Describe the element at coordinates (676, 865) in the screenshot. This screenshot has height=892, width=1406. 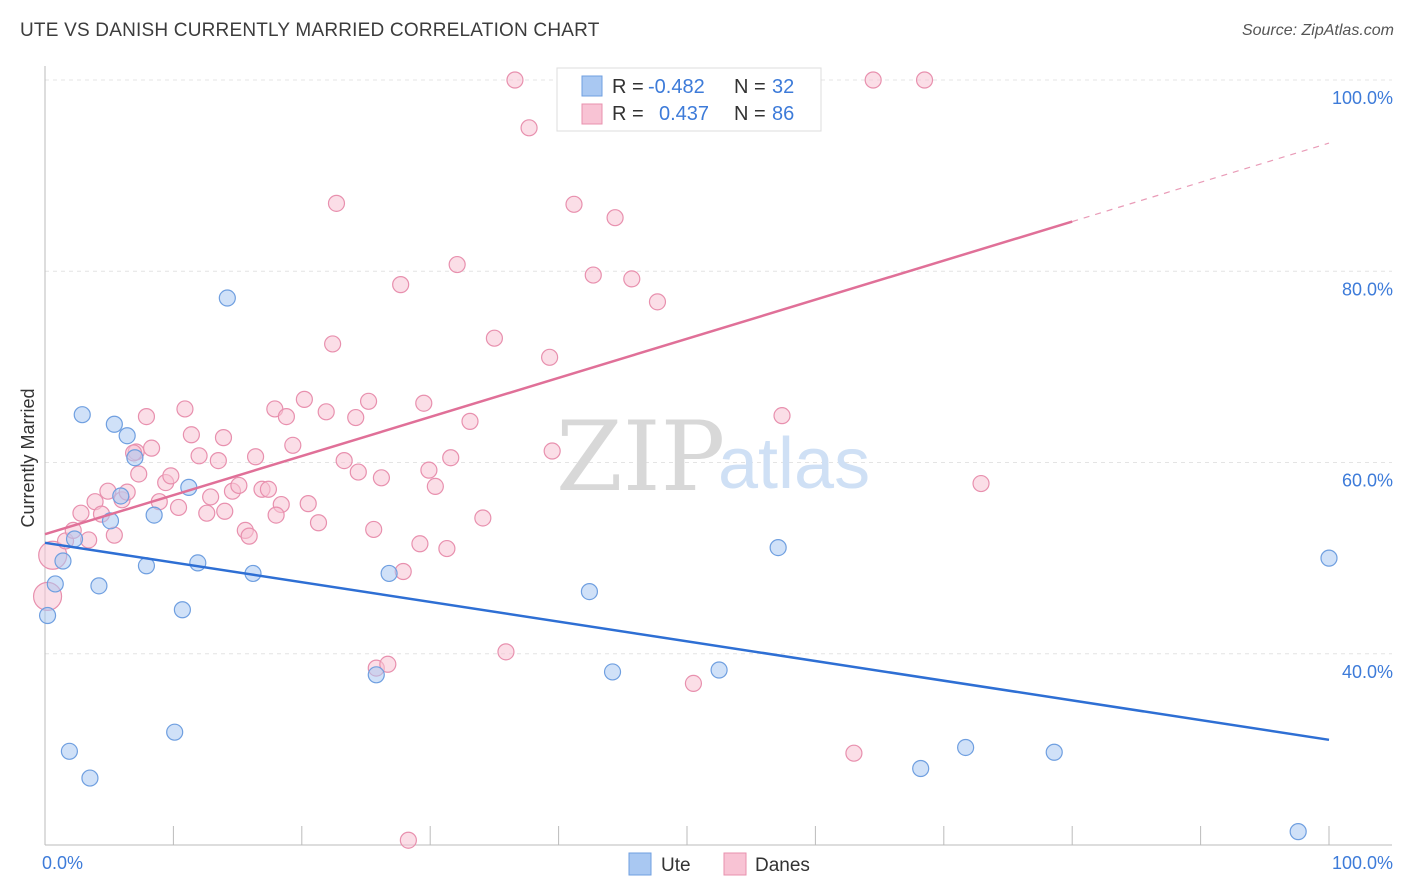
I see `series-legend-label-ute: Ute` at that location.